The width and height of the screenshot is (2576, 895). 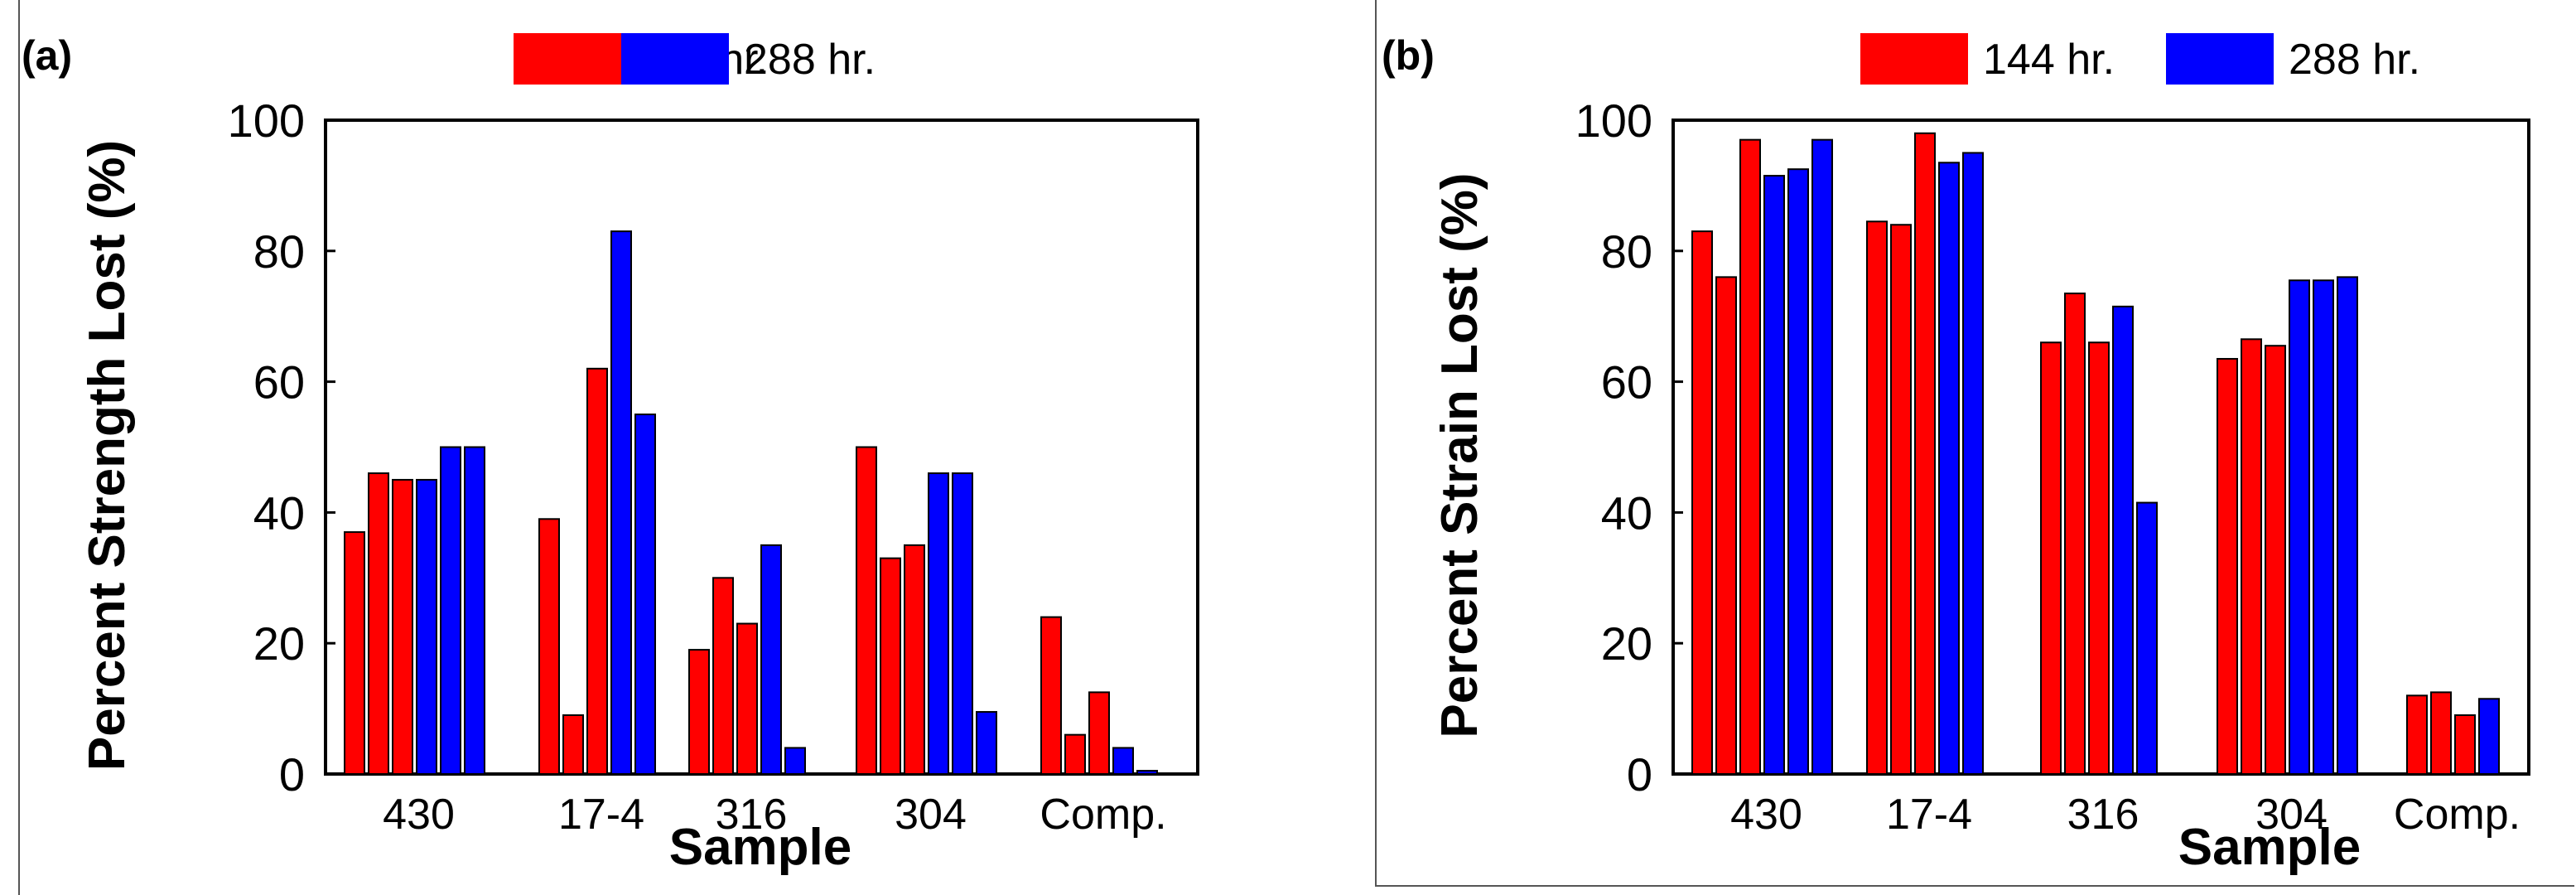 What do you see at coordinates (2049, 60) in the screenshot?
I see `legend-label-144: 144 hr.` at bounding box center [2049, 60].